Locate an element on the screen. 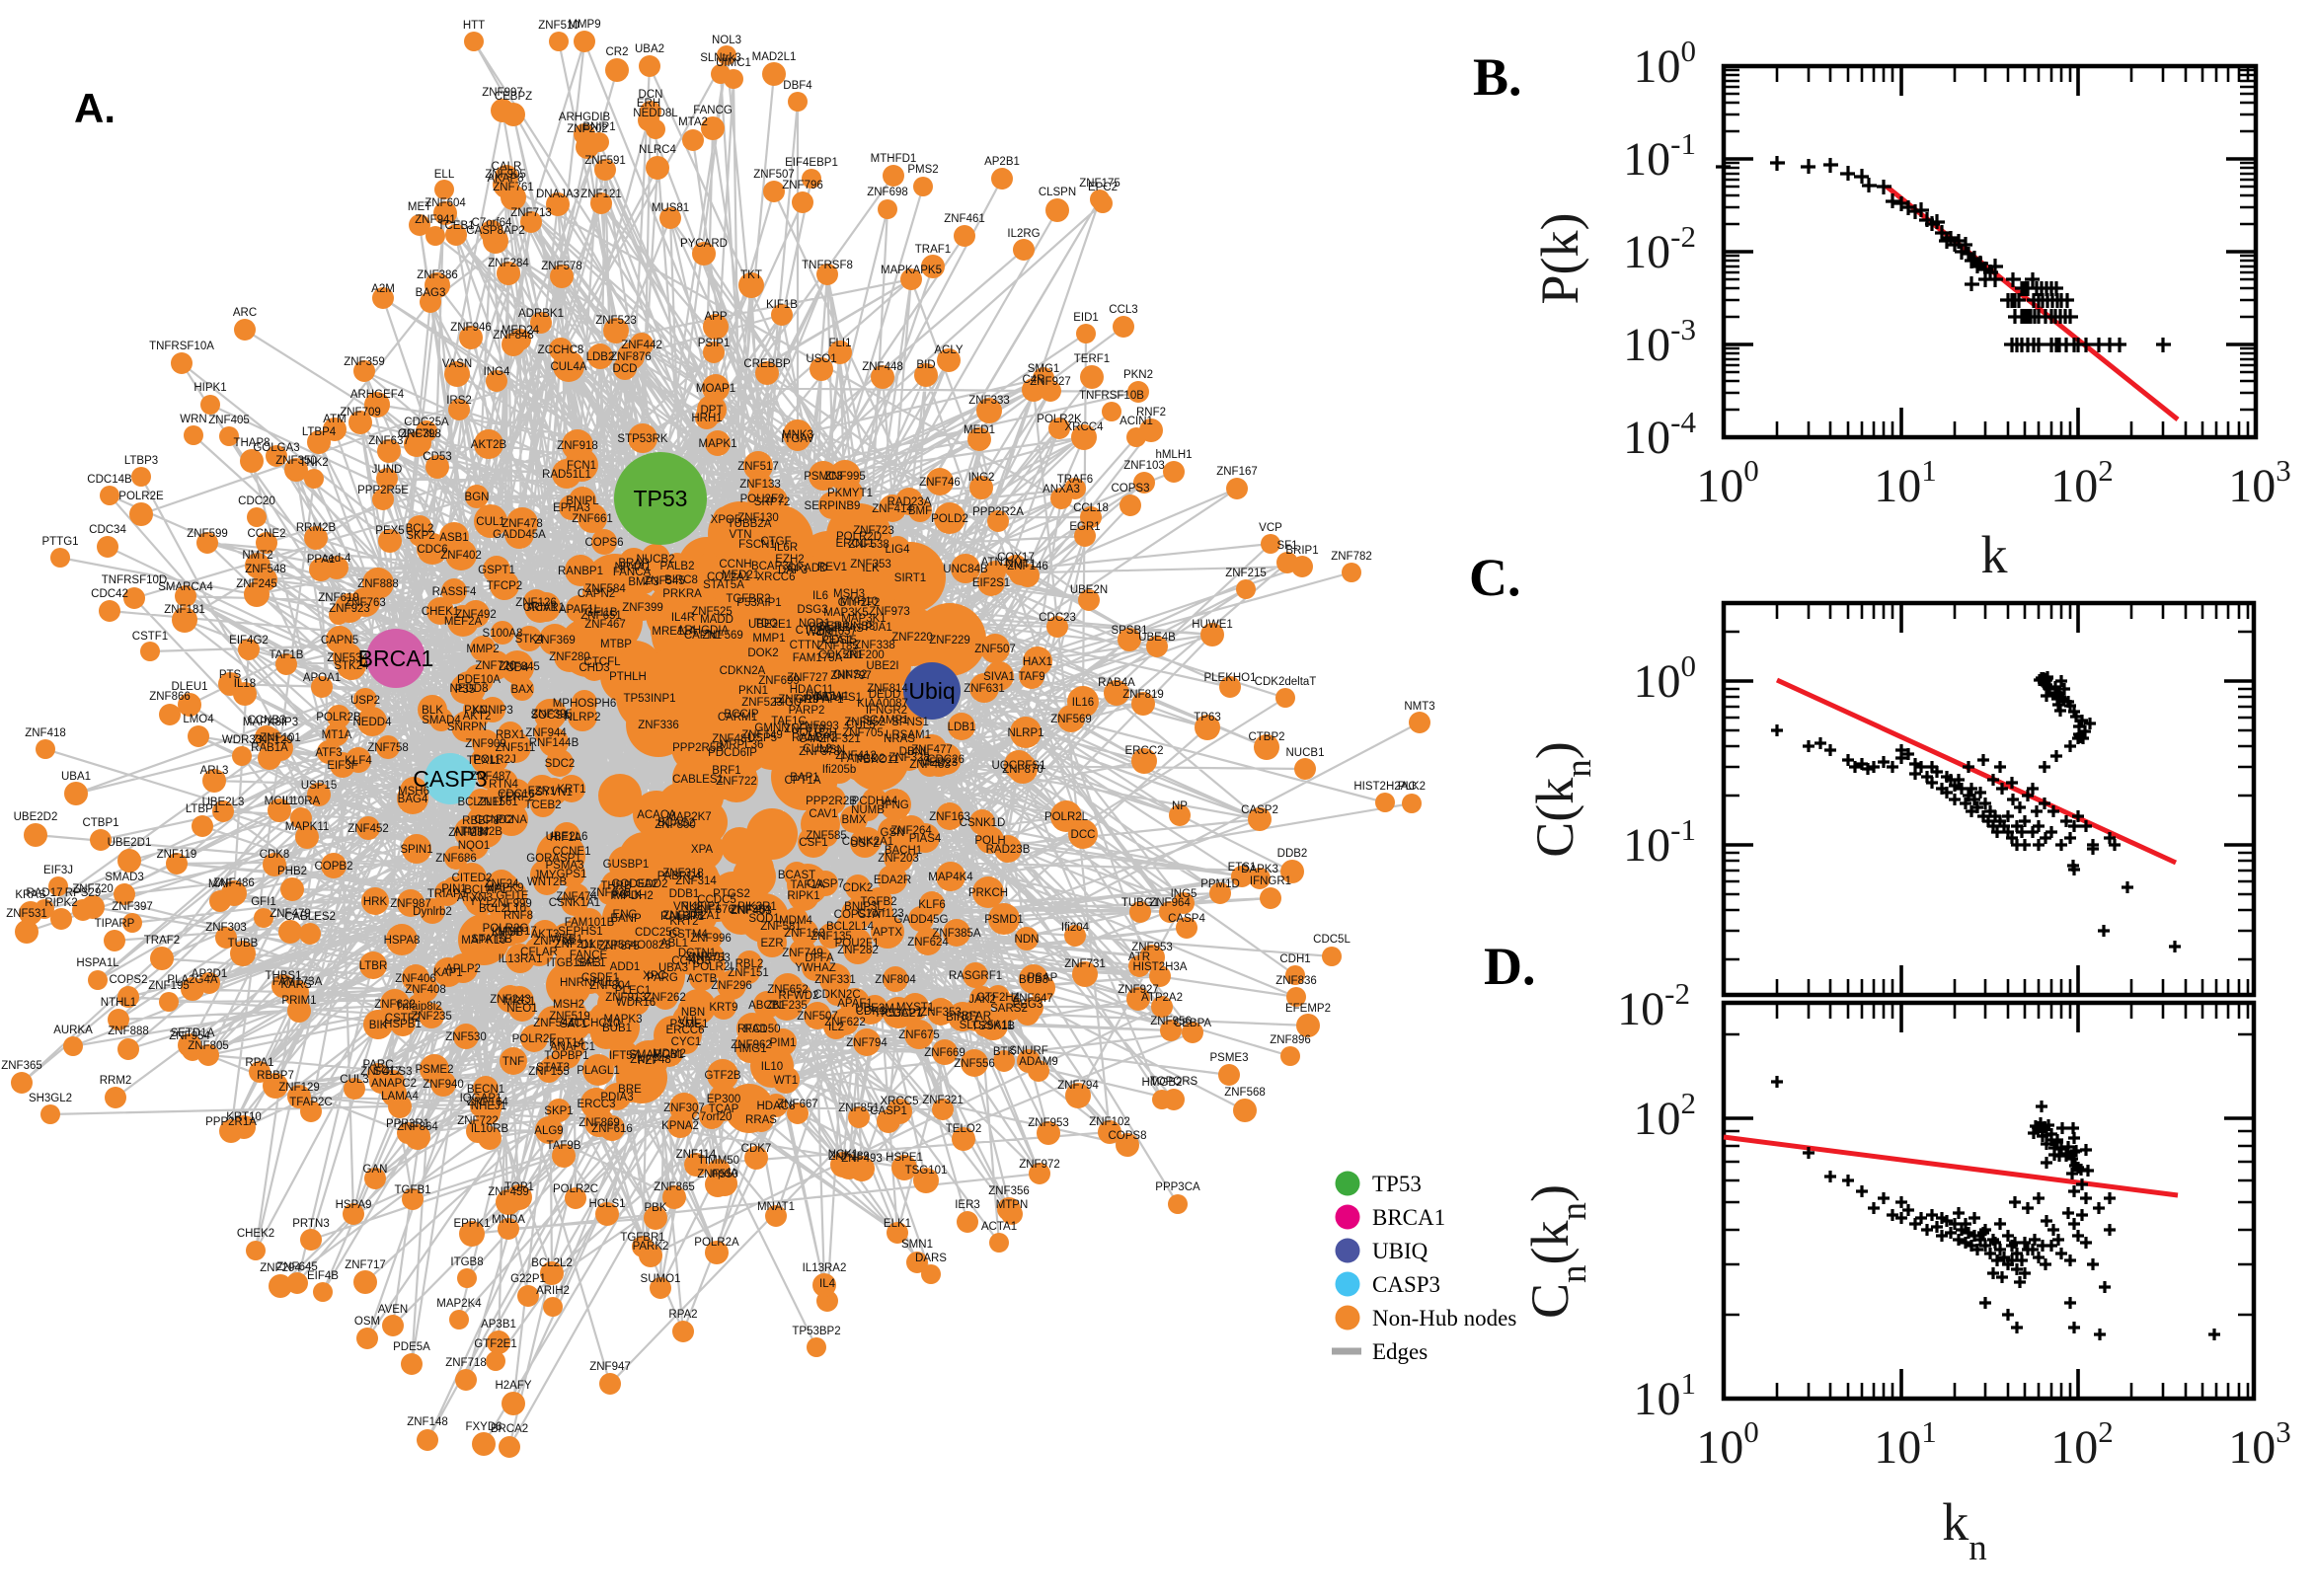  svg-text: CUL3 is located at coordinates (354, 1080).